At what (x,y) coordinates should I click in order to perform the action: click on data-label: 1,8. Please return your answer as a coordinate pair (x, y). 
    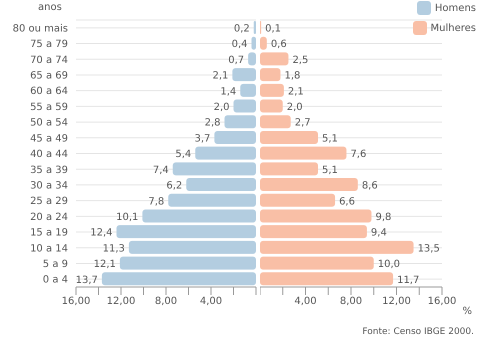
    Looking at the image, I should click on (292, 76).